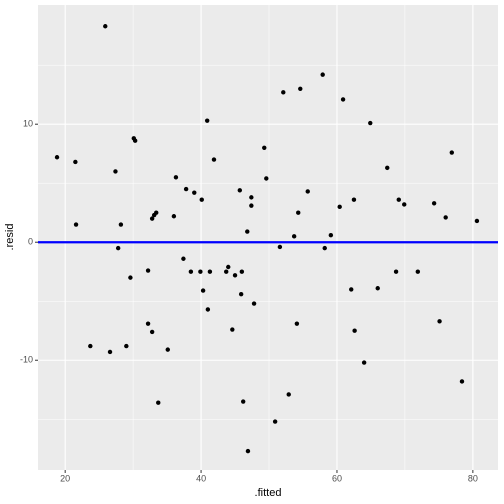 Image resolution: width=504 pixels, height=504 pixels. I want to click on x-tick-label: 20, so click(65, 478).